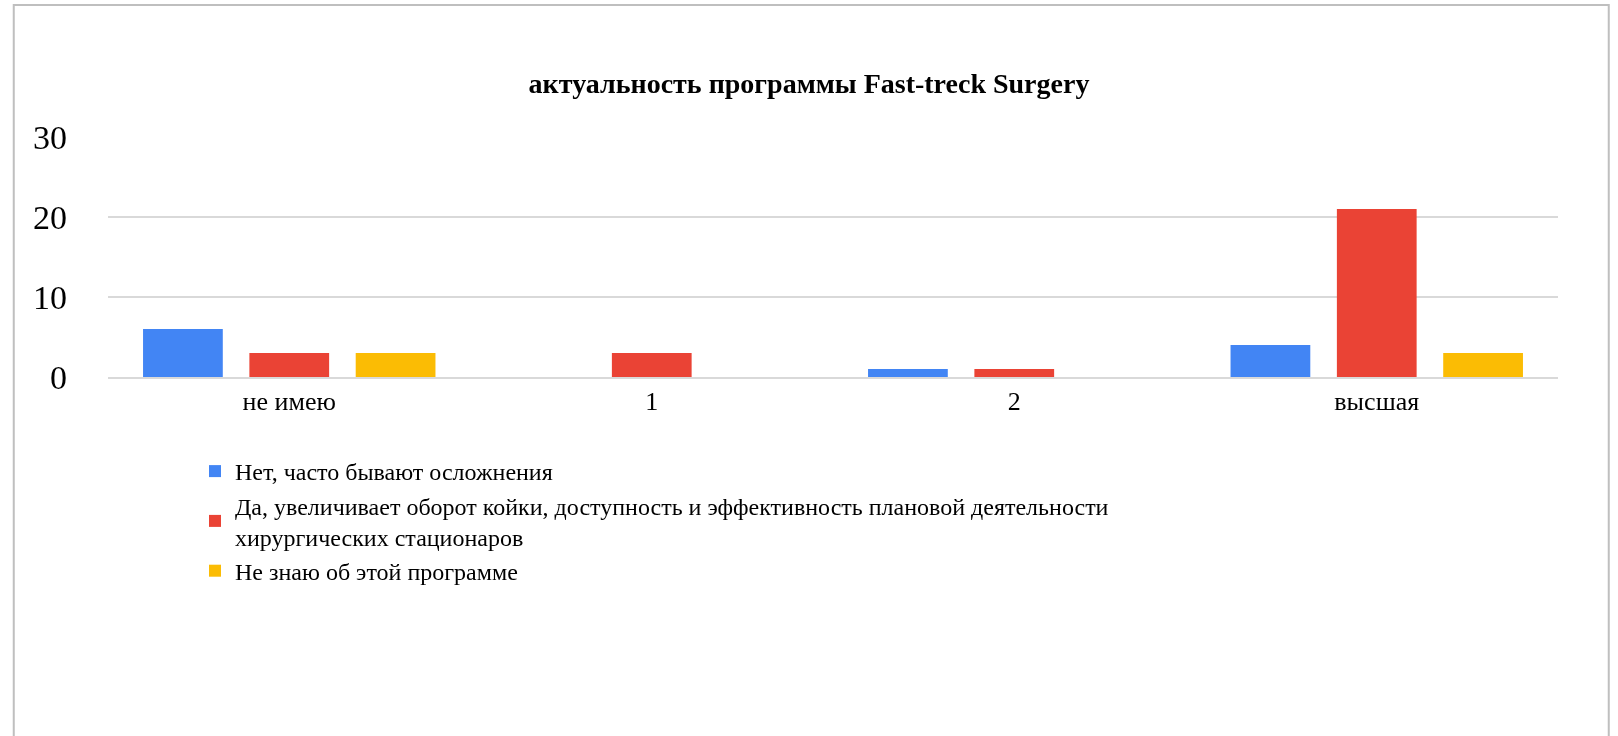 The height and width of the screenshot is (736, 1618). I want to click on x-tick-label: не имею, so click(289, 402).